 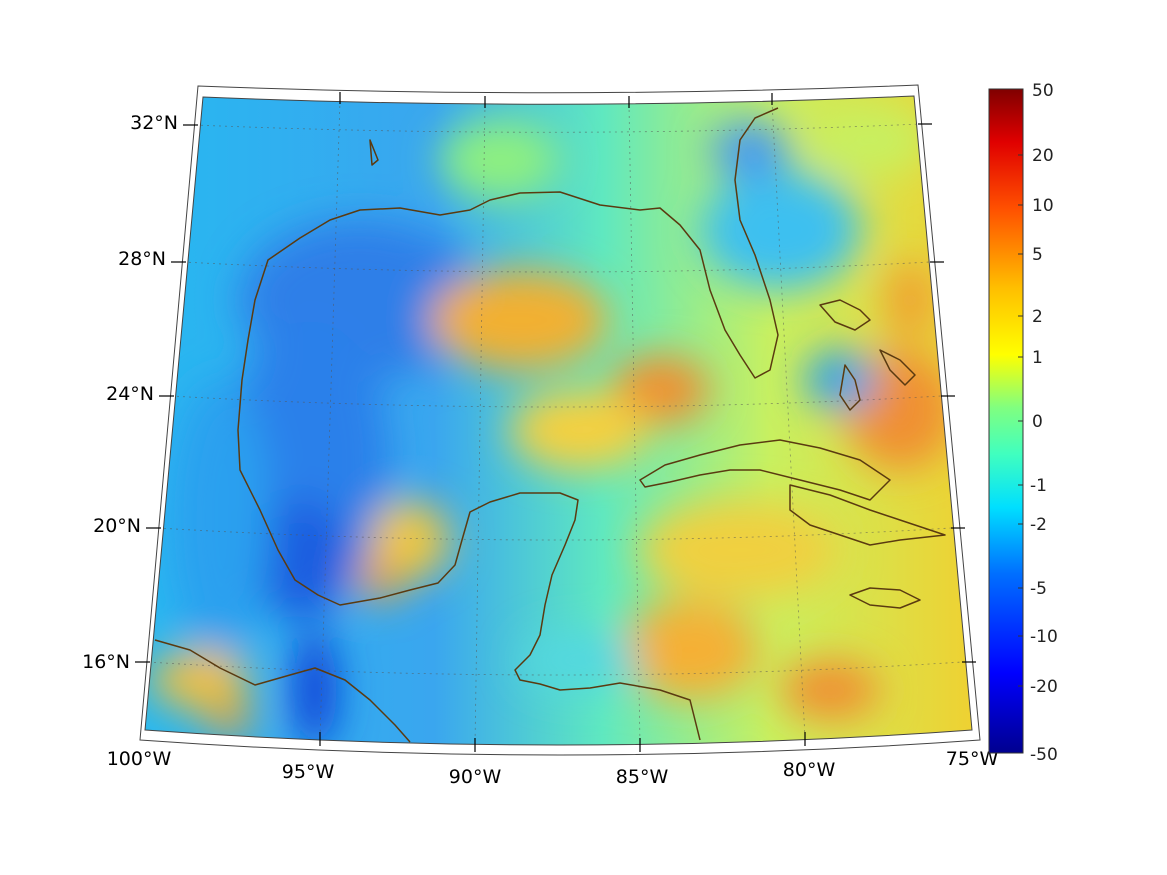 What do you see at coordinates (475, 777) in the screenshot?
I see `lon-label-90w: 90°W` at bounding box center [475, 777].